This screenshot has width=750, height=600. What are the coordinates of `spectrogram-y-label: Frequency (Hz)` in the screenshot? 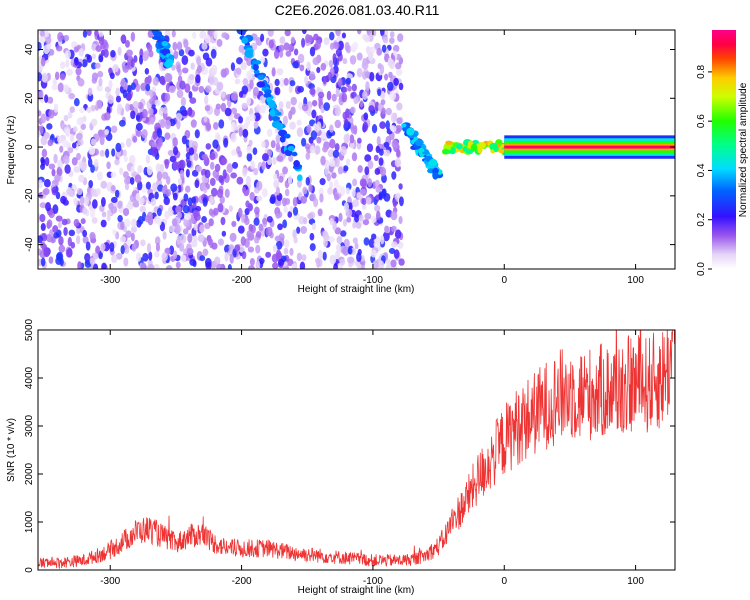 It's located at (11, 150).